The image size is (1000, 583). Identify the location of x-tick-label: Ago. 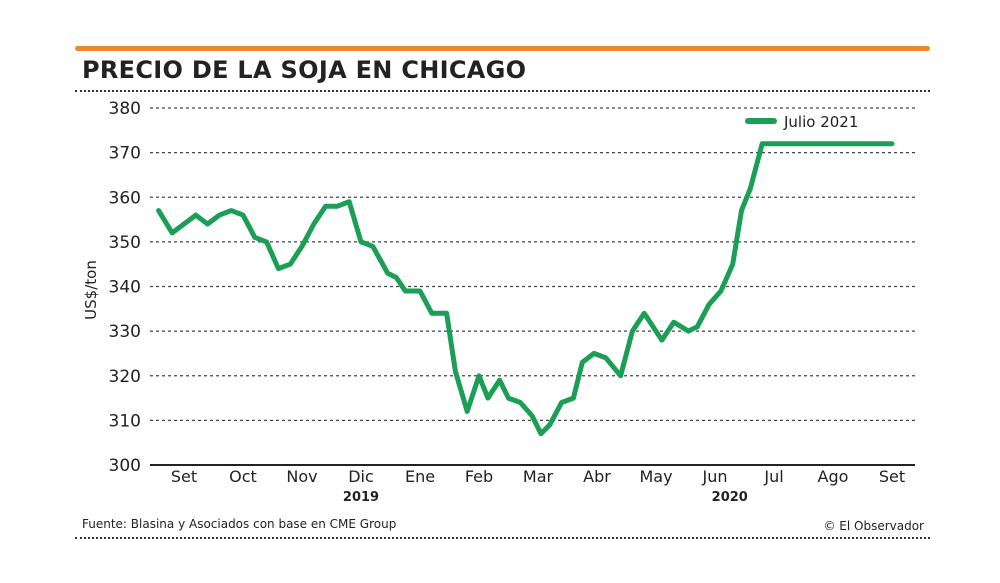
(833, 476).